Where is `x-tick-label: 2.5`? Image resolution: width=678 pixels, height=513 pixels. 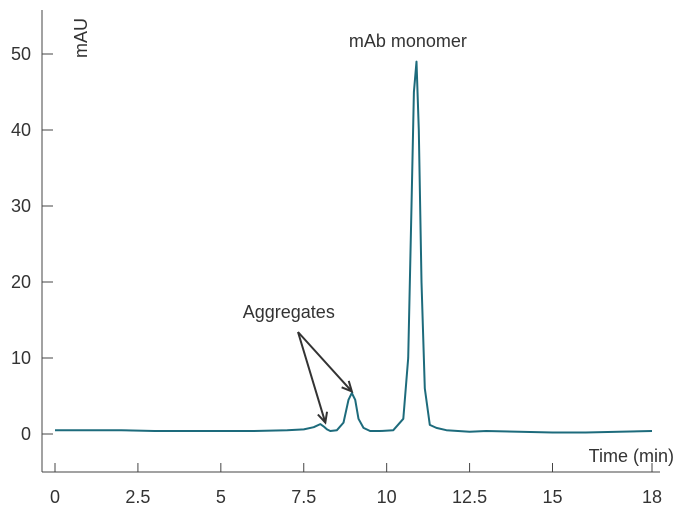
x-tick-label: 2.5 is located at coordinates (137, 497).